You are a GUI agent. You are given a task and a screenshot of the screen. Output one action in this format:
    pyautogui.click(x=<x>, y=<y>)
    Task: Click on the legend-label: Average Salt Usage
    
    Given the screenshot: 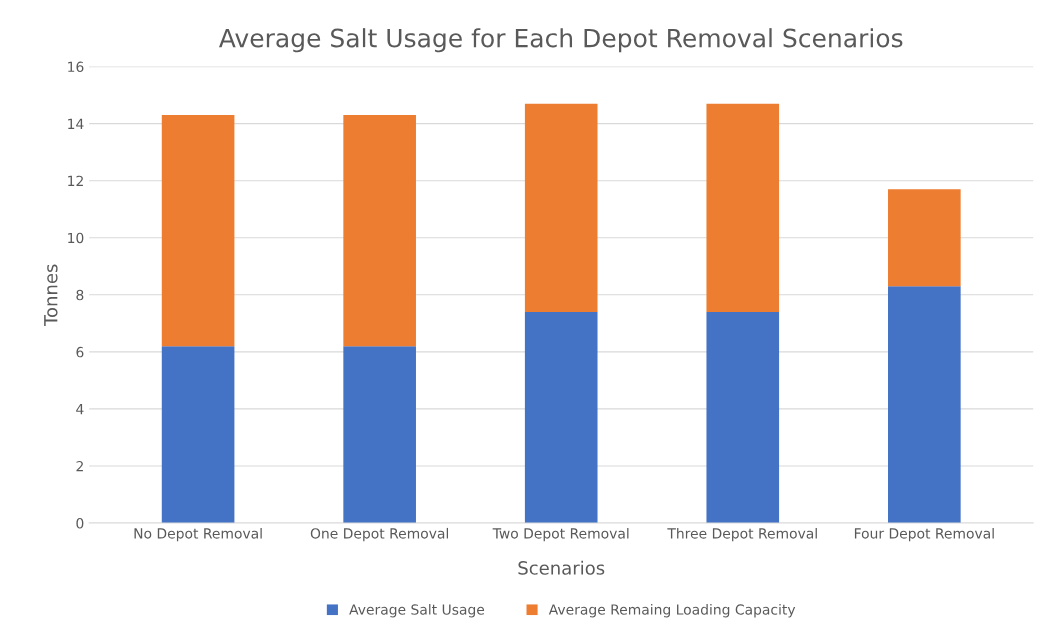 What is the action you would take?
    pyautogui.click(x=417, y=611)
    